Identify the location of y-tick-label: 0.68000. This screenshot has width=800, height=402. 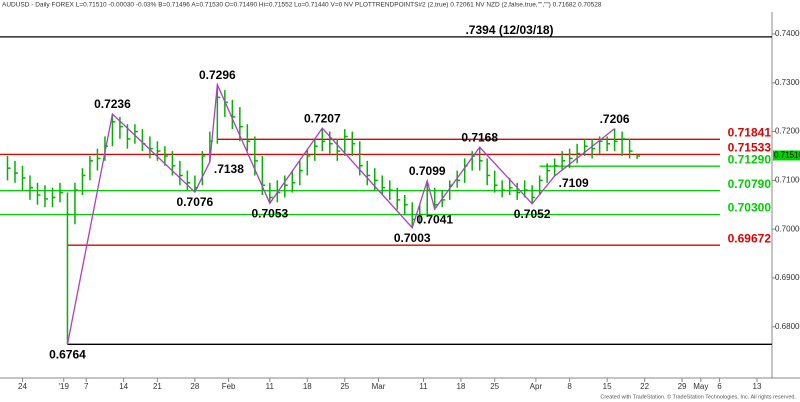
(787, 326).